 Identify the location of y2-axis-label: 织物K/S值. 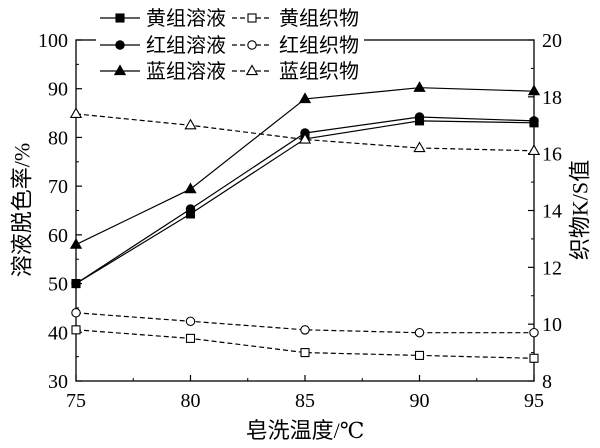
(580, 210).